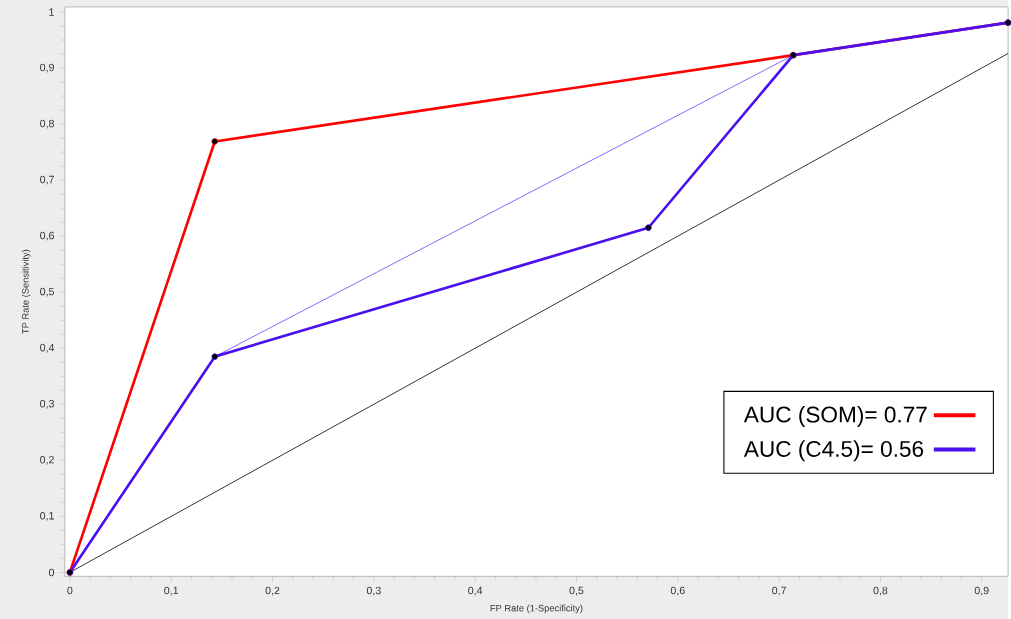 Image resolution: width=1011 pixels, height=619 pixels. Describe the element at coordinates (576, 591) in the screenshot. I see `x-tick-label: 0,5` at that location.